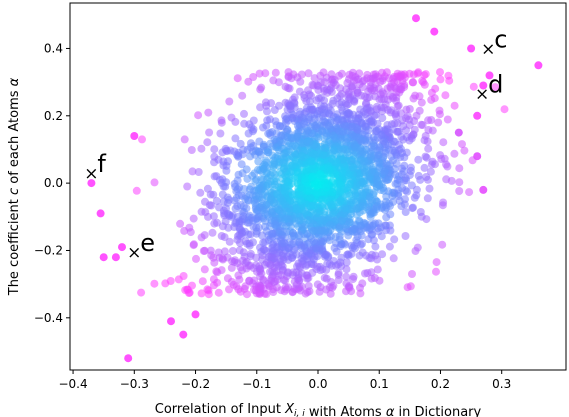 This screenshot has height=417, width=569. I want to click on y-tick-label: −0.2, so click(48, 250).